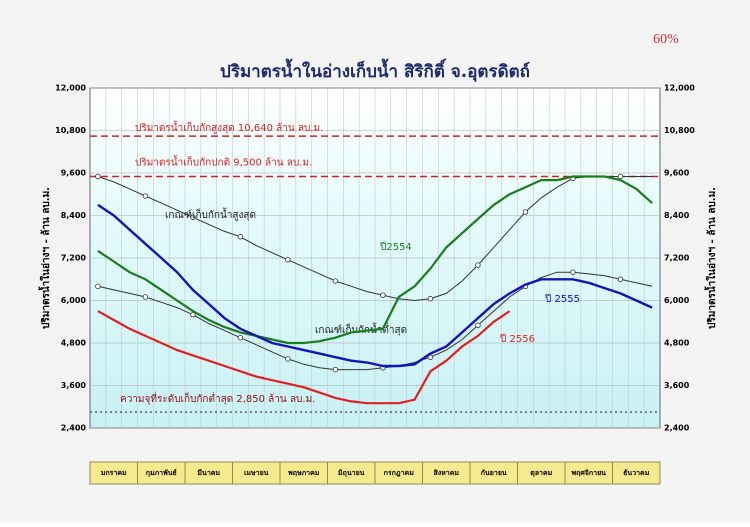 The width and height of the screenshot is (750, 527). Describe the element at coordinates (74, 215) in the screenshot. I see `y-tick-label: 8,400` at that location.